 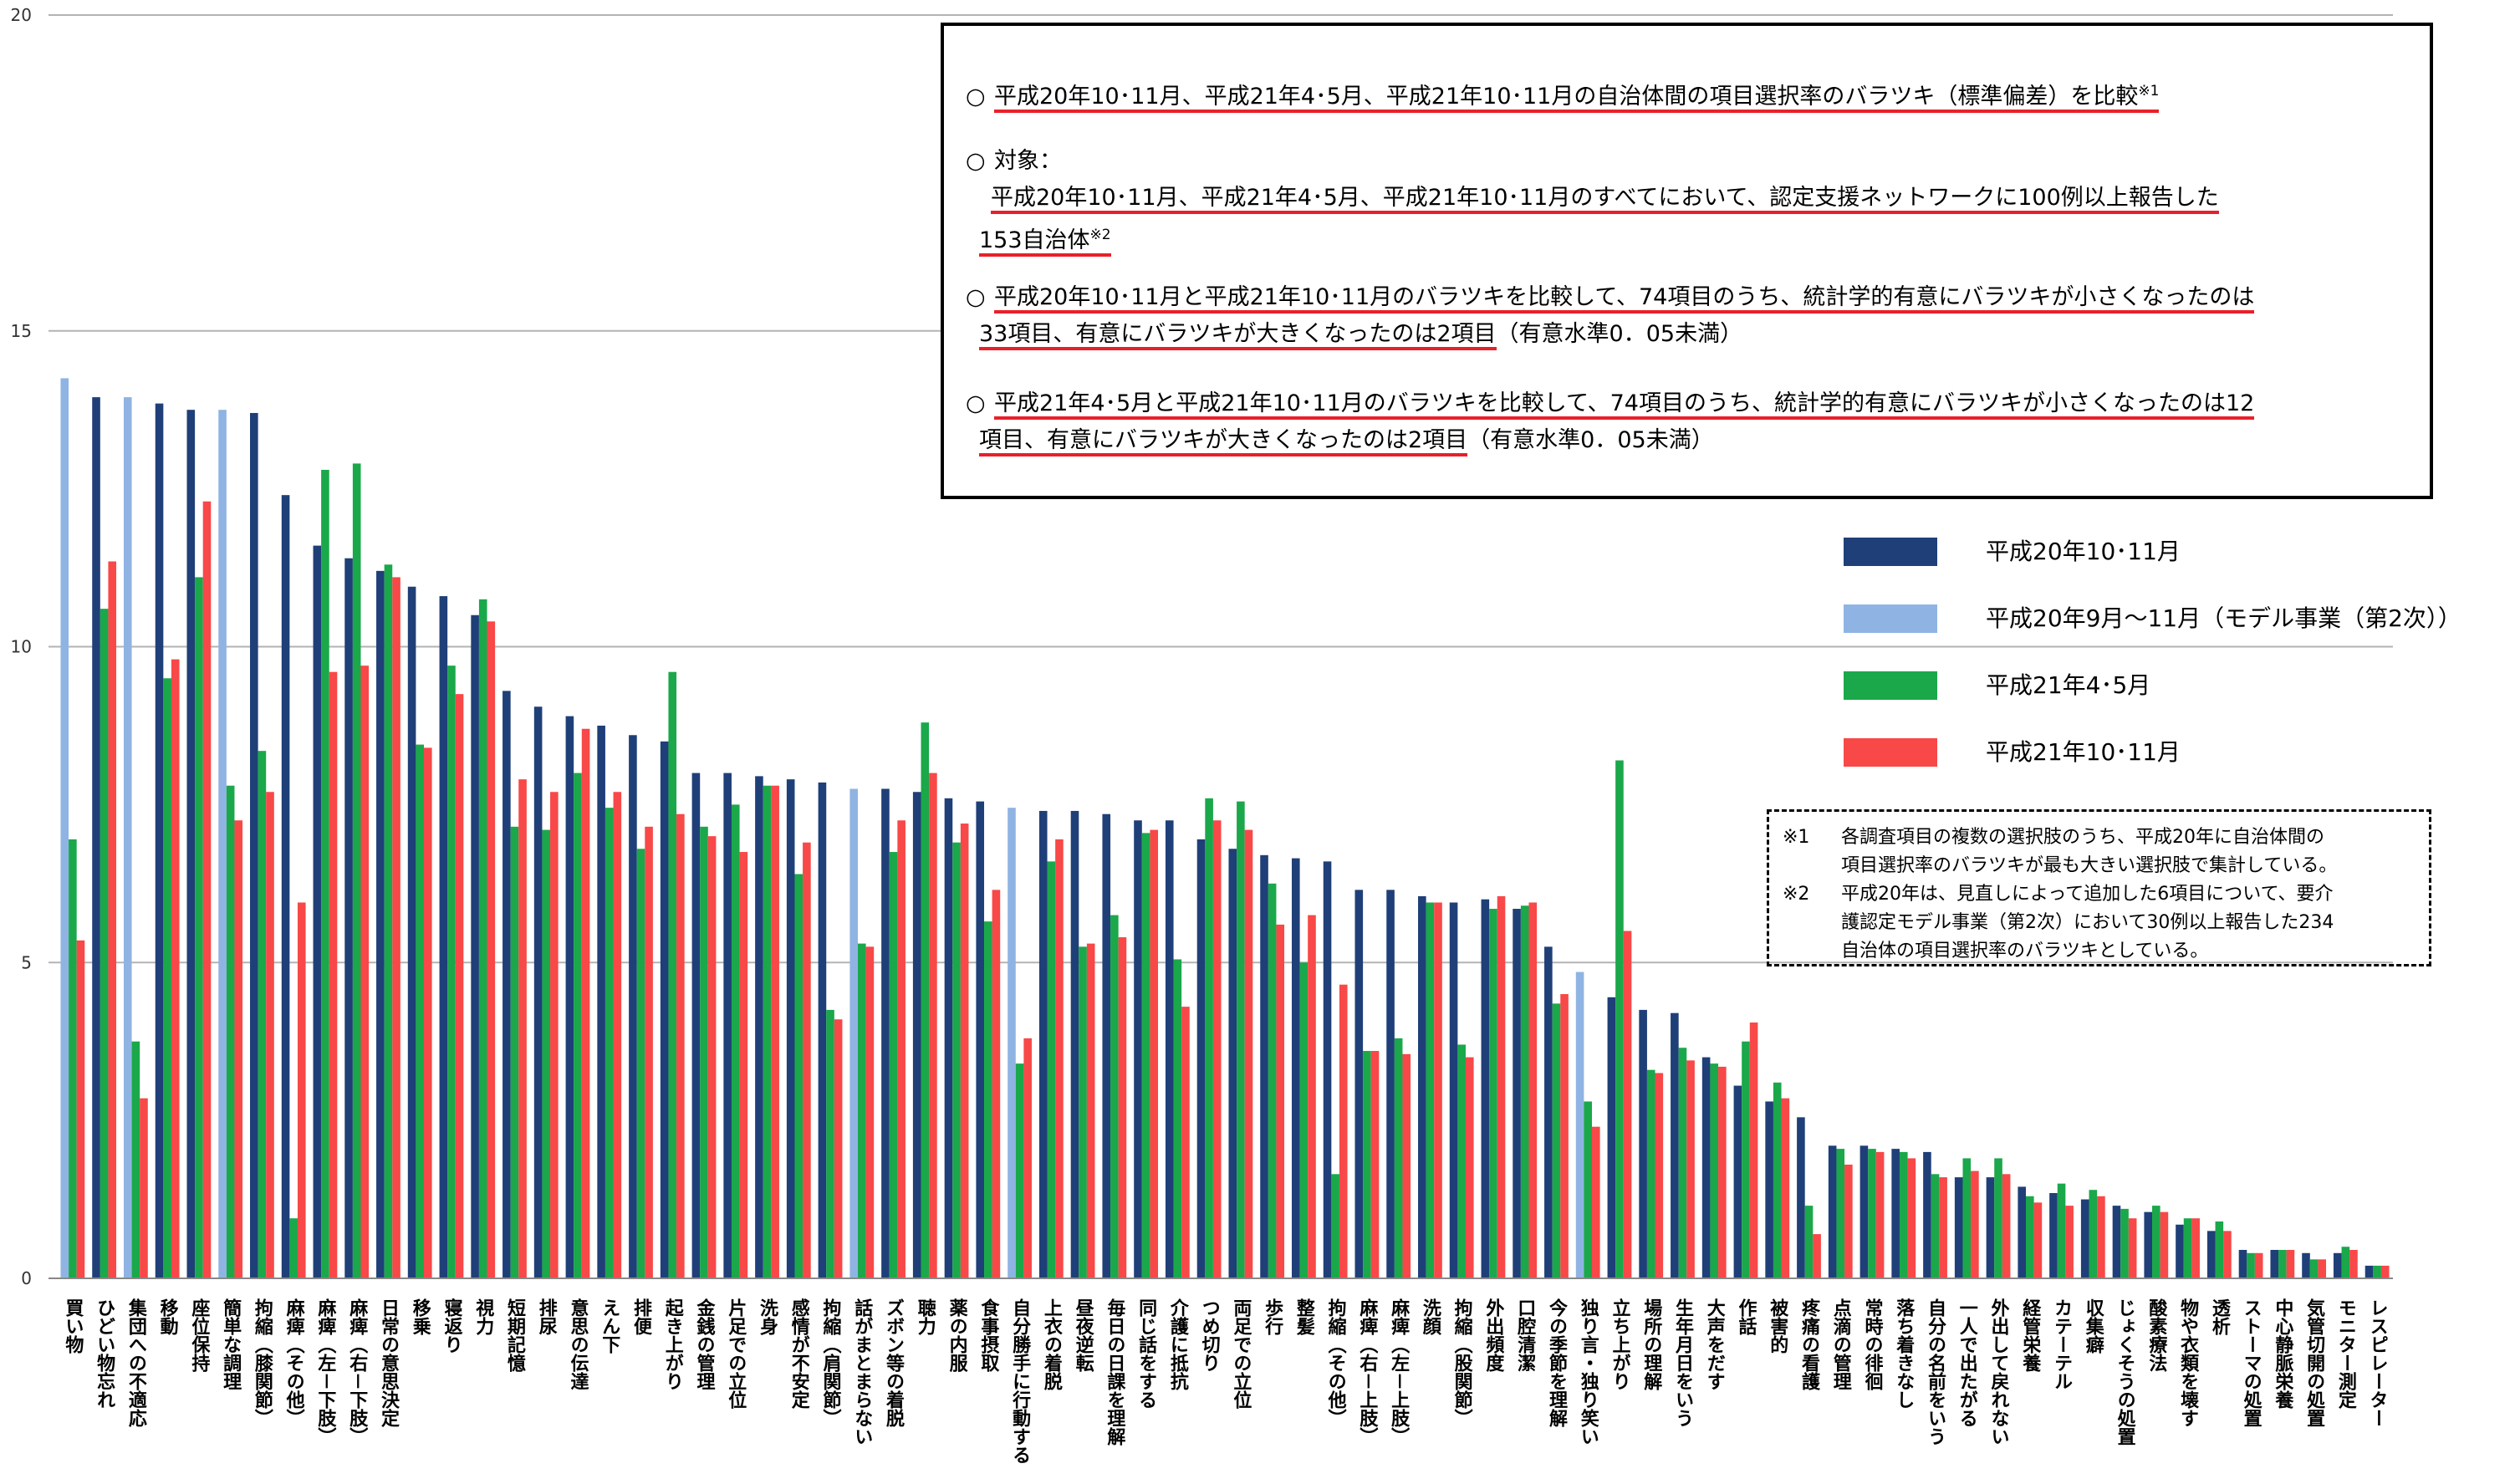 What do you see at coordinates (21, 647) in the screenshot?
I see `y-tick-label: 10` at bounding box center [21, 647].